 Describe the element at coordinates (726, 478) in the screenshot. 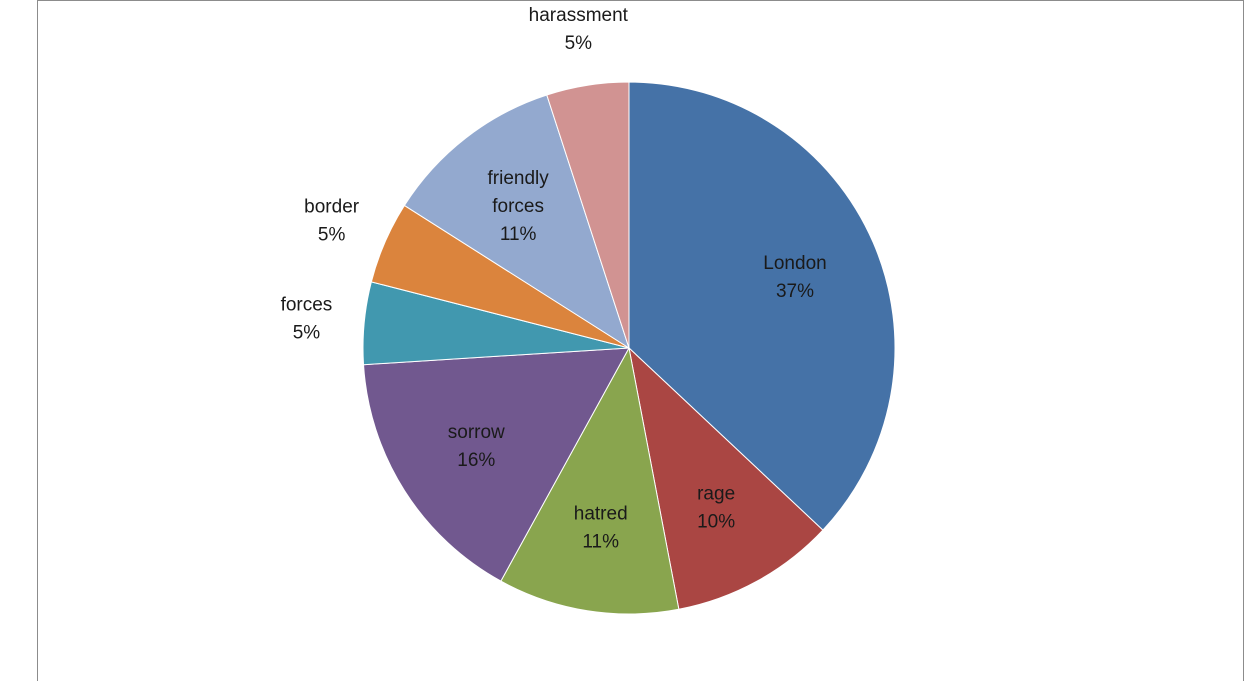

I see `pie-slice-rage` at that location.